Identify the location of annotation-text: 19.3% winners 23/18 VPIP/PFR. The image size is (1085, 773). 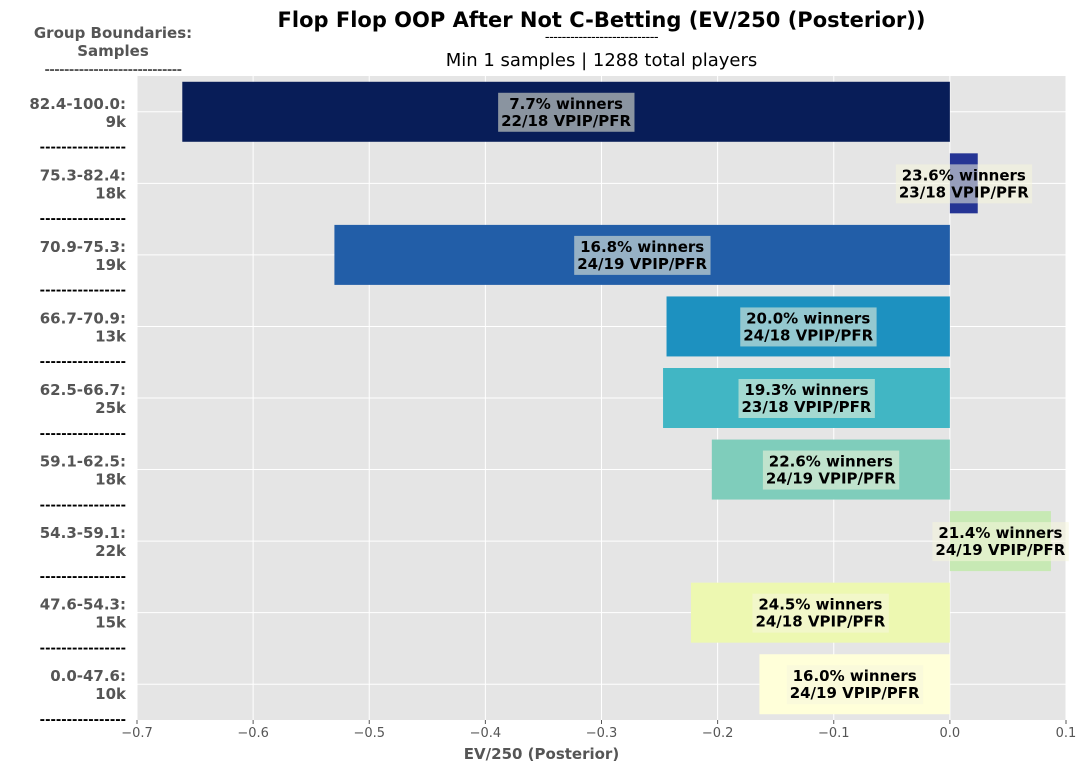
(807, 398).